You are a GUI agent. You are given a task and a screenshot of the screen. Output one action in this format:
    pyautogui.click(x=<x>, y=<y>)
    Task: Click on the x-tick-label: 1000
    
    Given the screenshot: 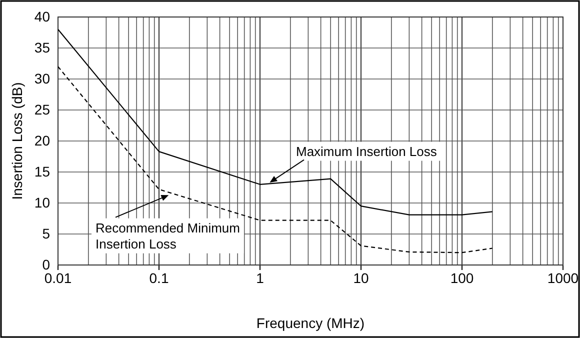 What is the action you would take?
    pyautogui.click(x=563, y=278)
    